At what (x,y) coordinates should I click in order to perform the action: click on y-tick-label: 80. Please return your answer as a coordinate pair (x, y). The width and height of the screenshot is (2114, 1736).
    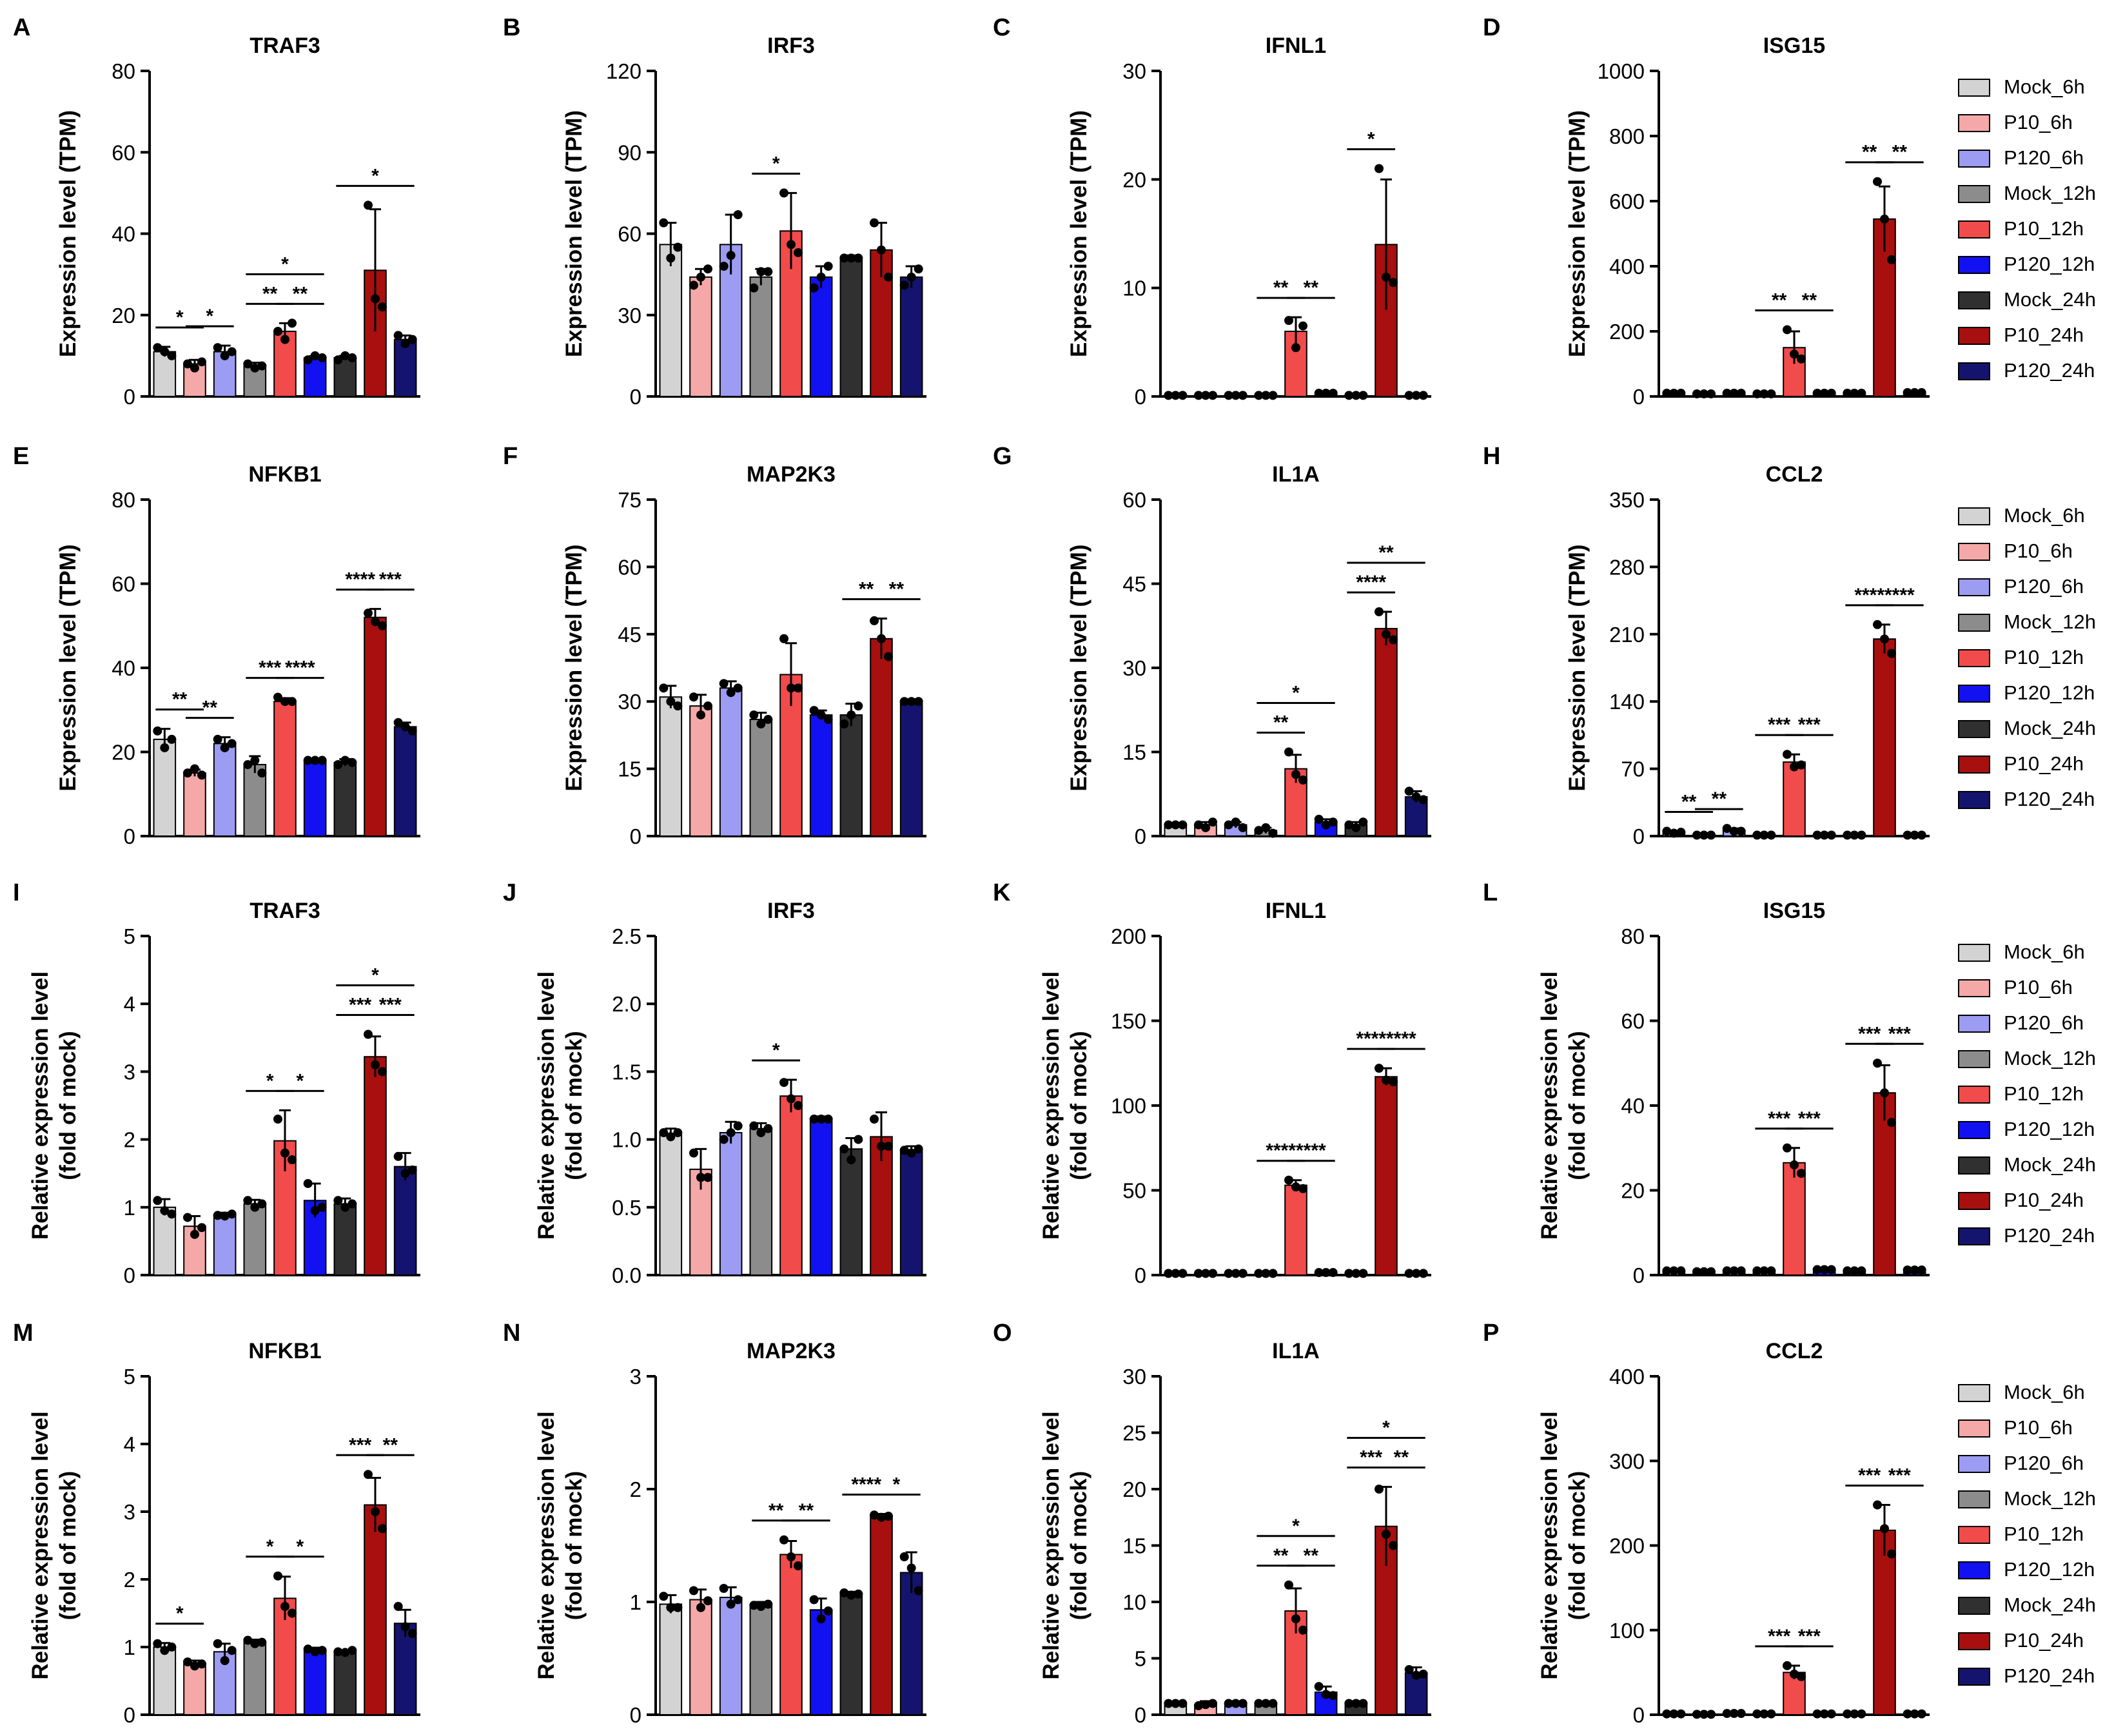
    Looking at the image, I should click on (1633, 936).